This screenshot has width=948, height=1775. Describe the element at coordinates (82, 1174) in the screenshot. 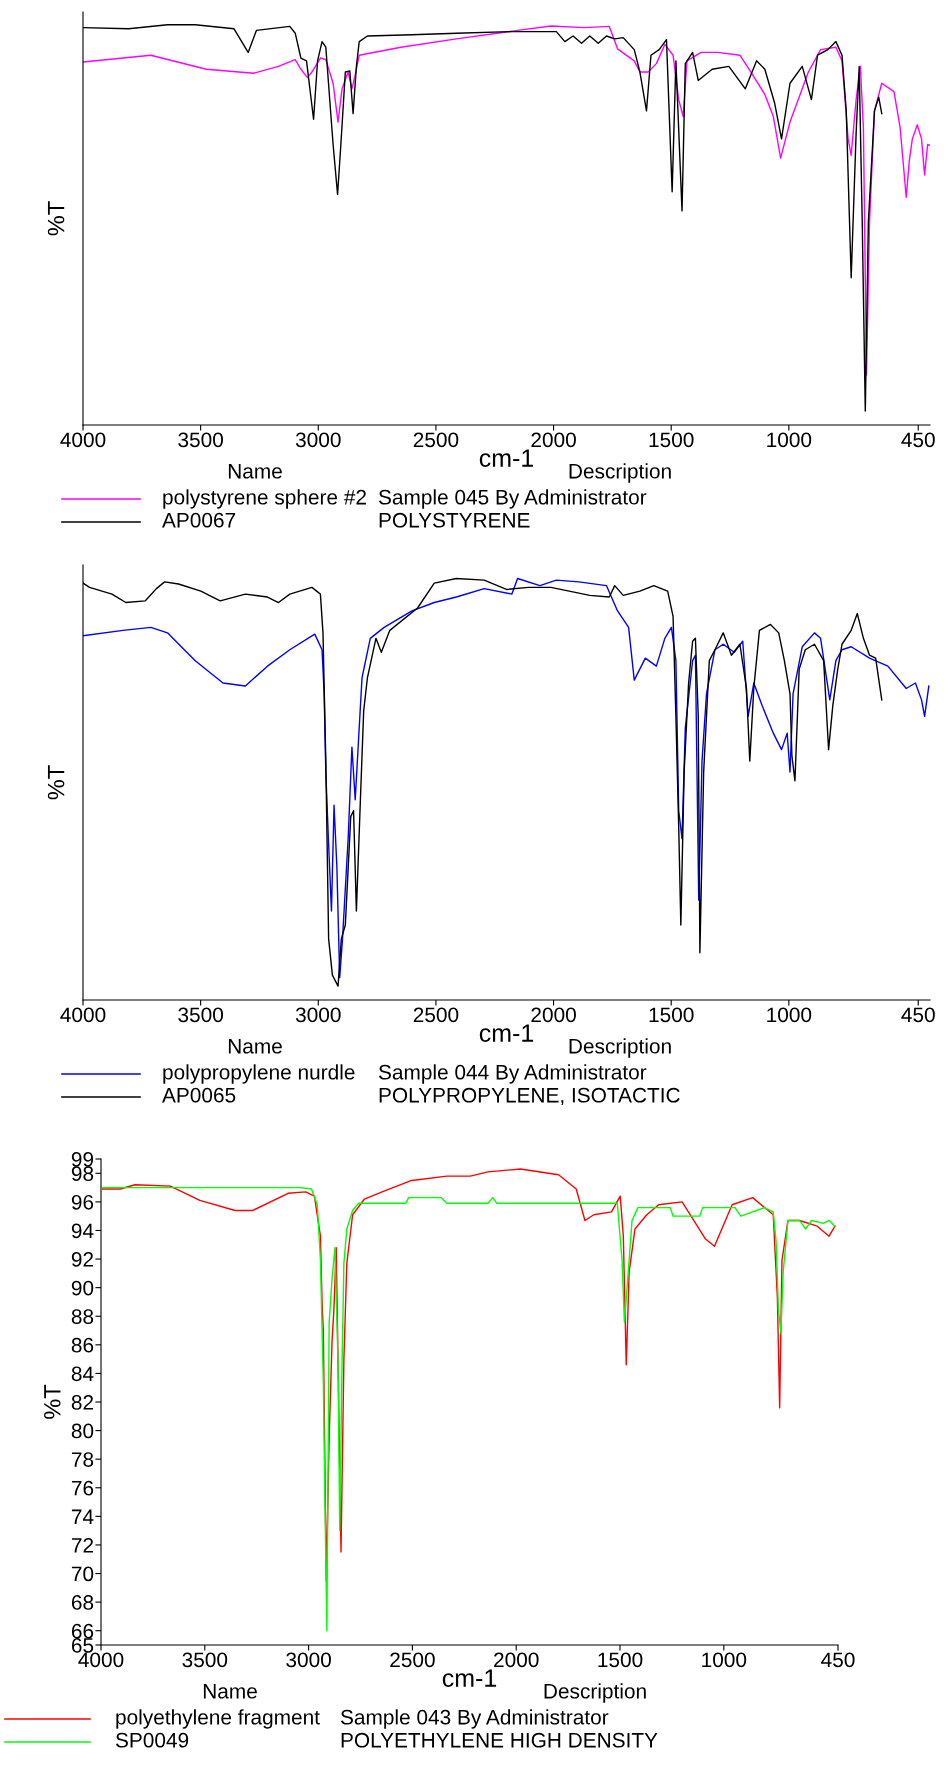

I see `y-tick-label: 98` at that location.